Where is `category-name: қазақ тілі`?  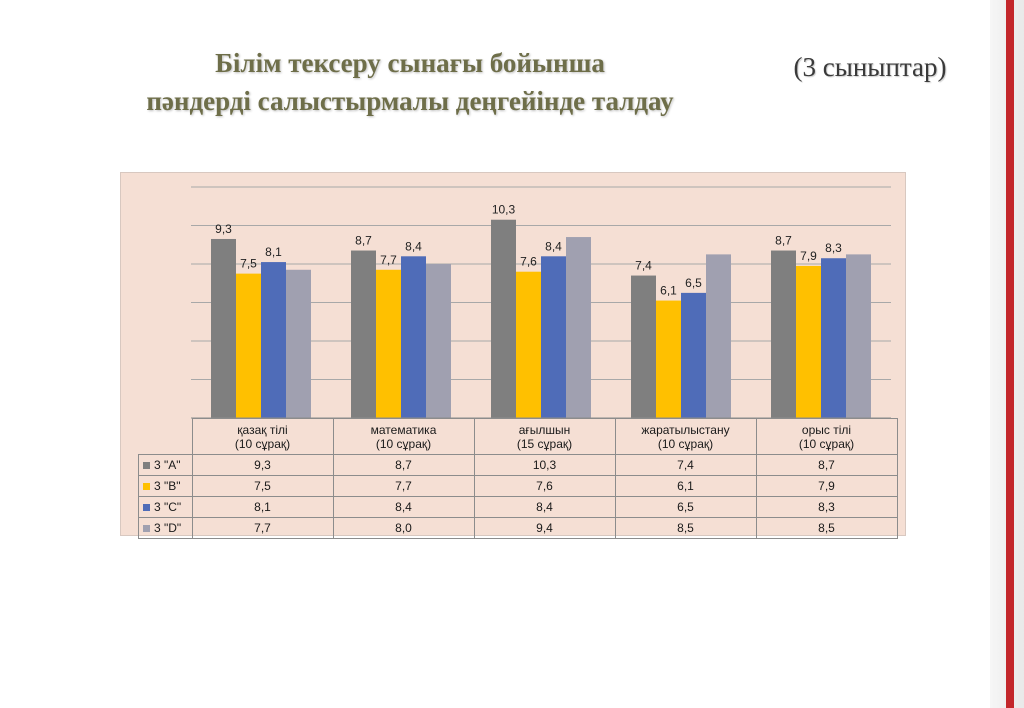
category-name: қазақ тілі is located at coordinates (262, 429).